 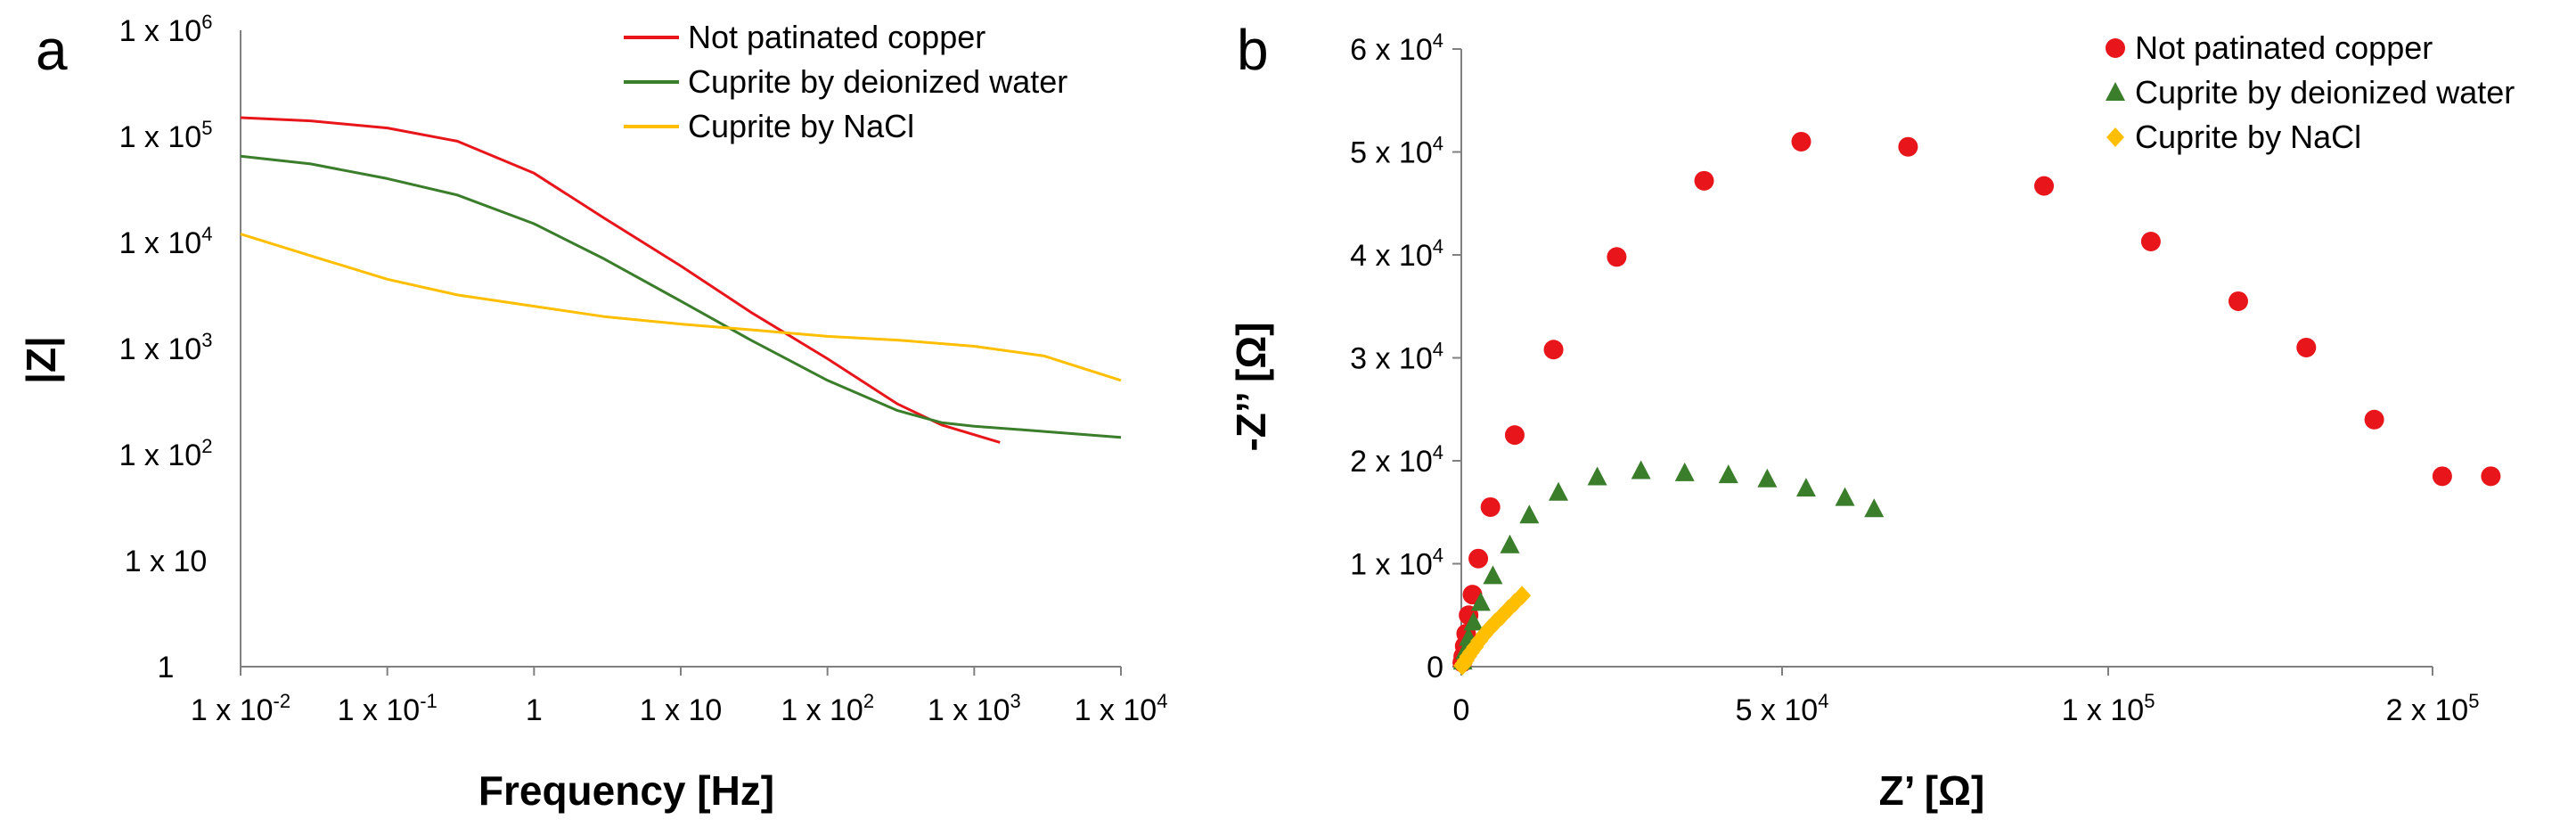 I want to click on y-tick-label: 1 x 10³, so click(x=166, y=347).